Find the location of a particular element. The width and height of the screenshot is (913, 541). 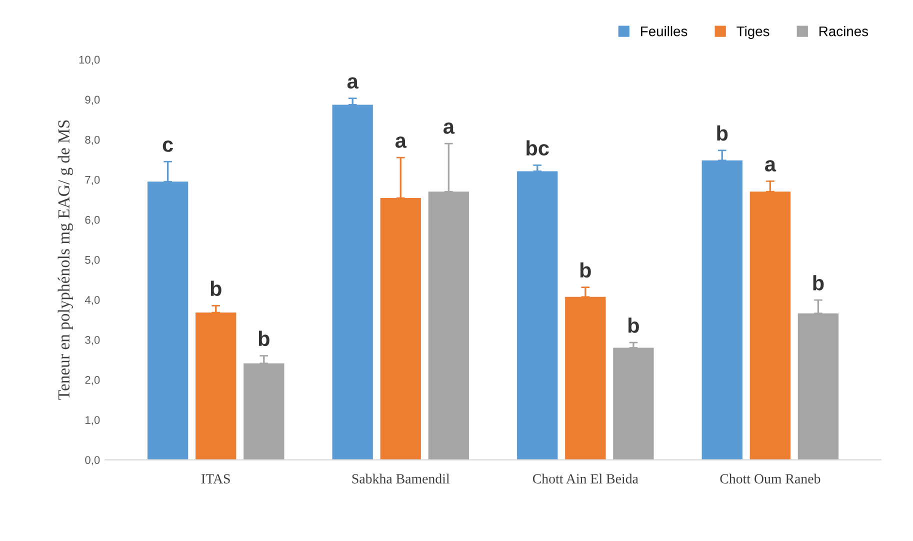

y-tick-label: 7,0 is located at coordinates (92, 181).